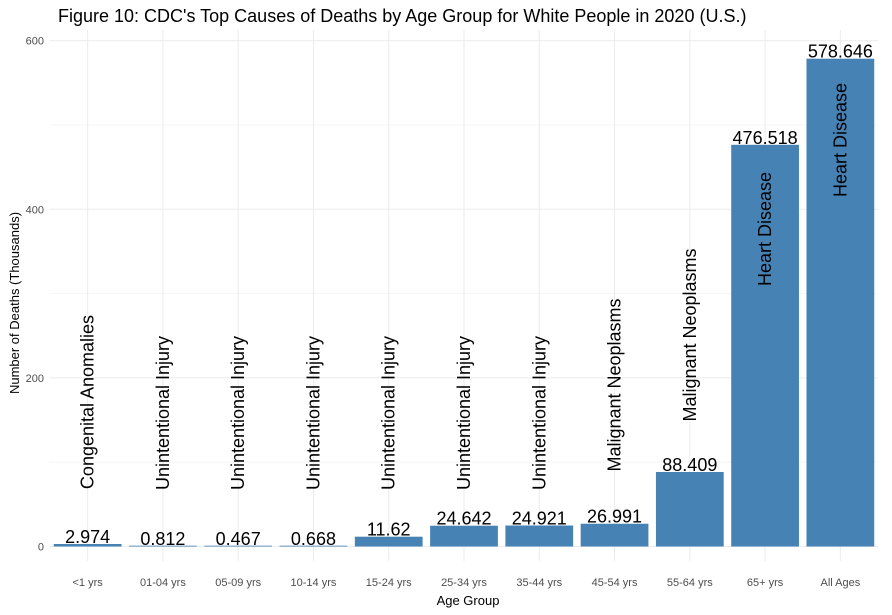 The height and width of the screenshot is (615, 892). What do you see at coordinates (35, 210) in the screenshot?
I see `y-tick-label: 400` at bounding box center [35, 210].